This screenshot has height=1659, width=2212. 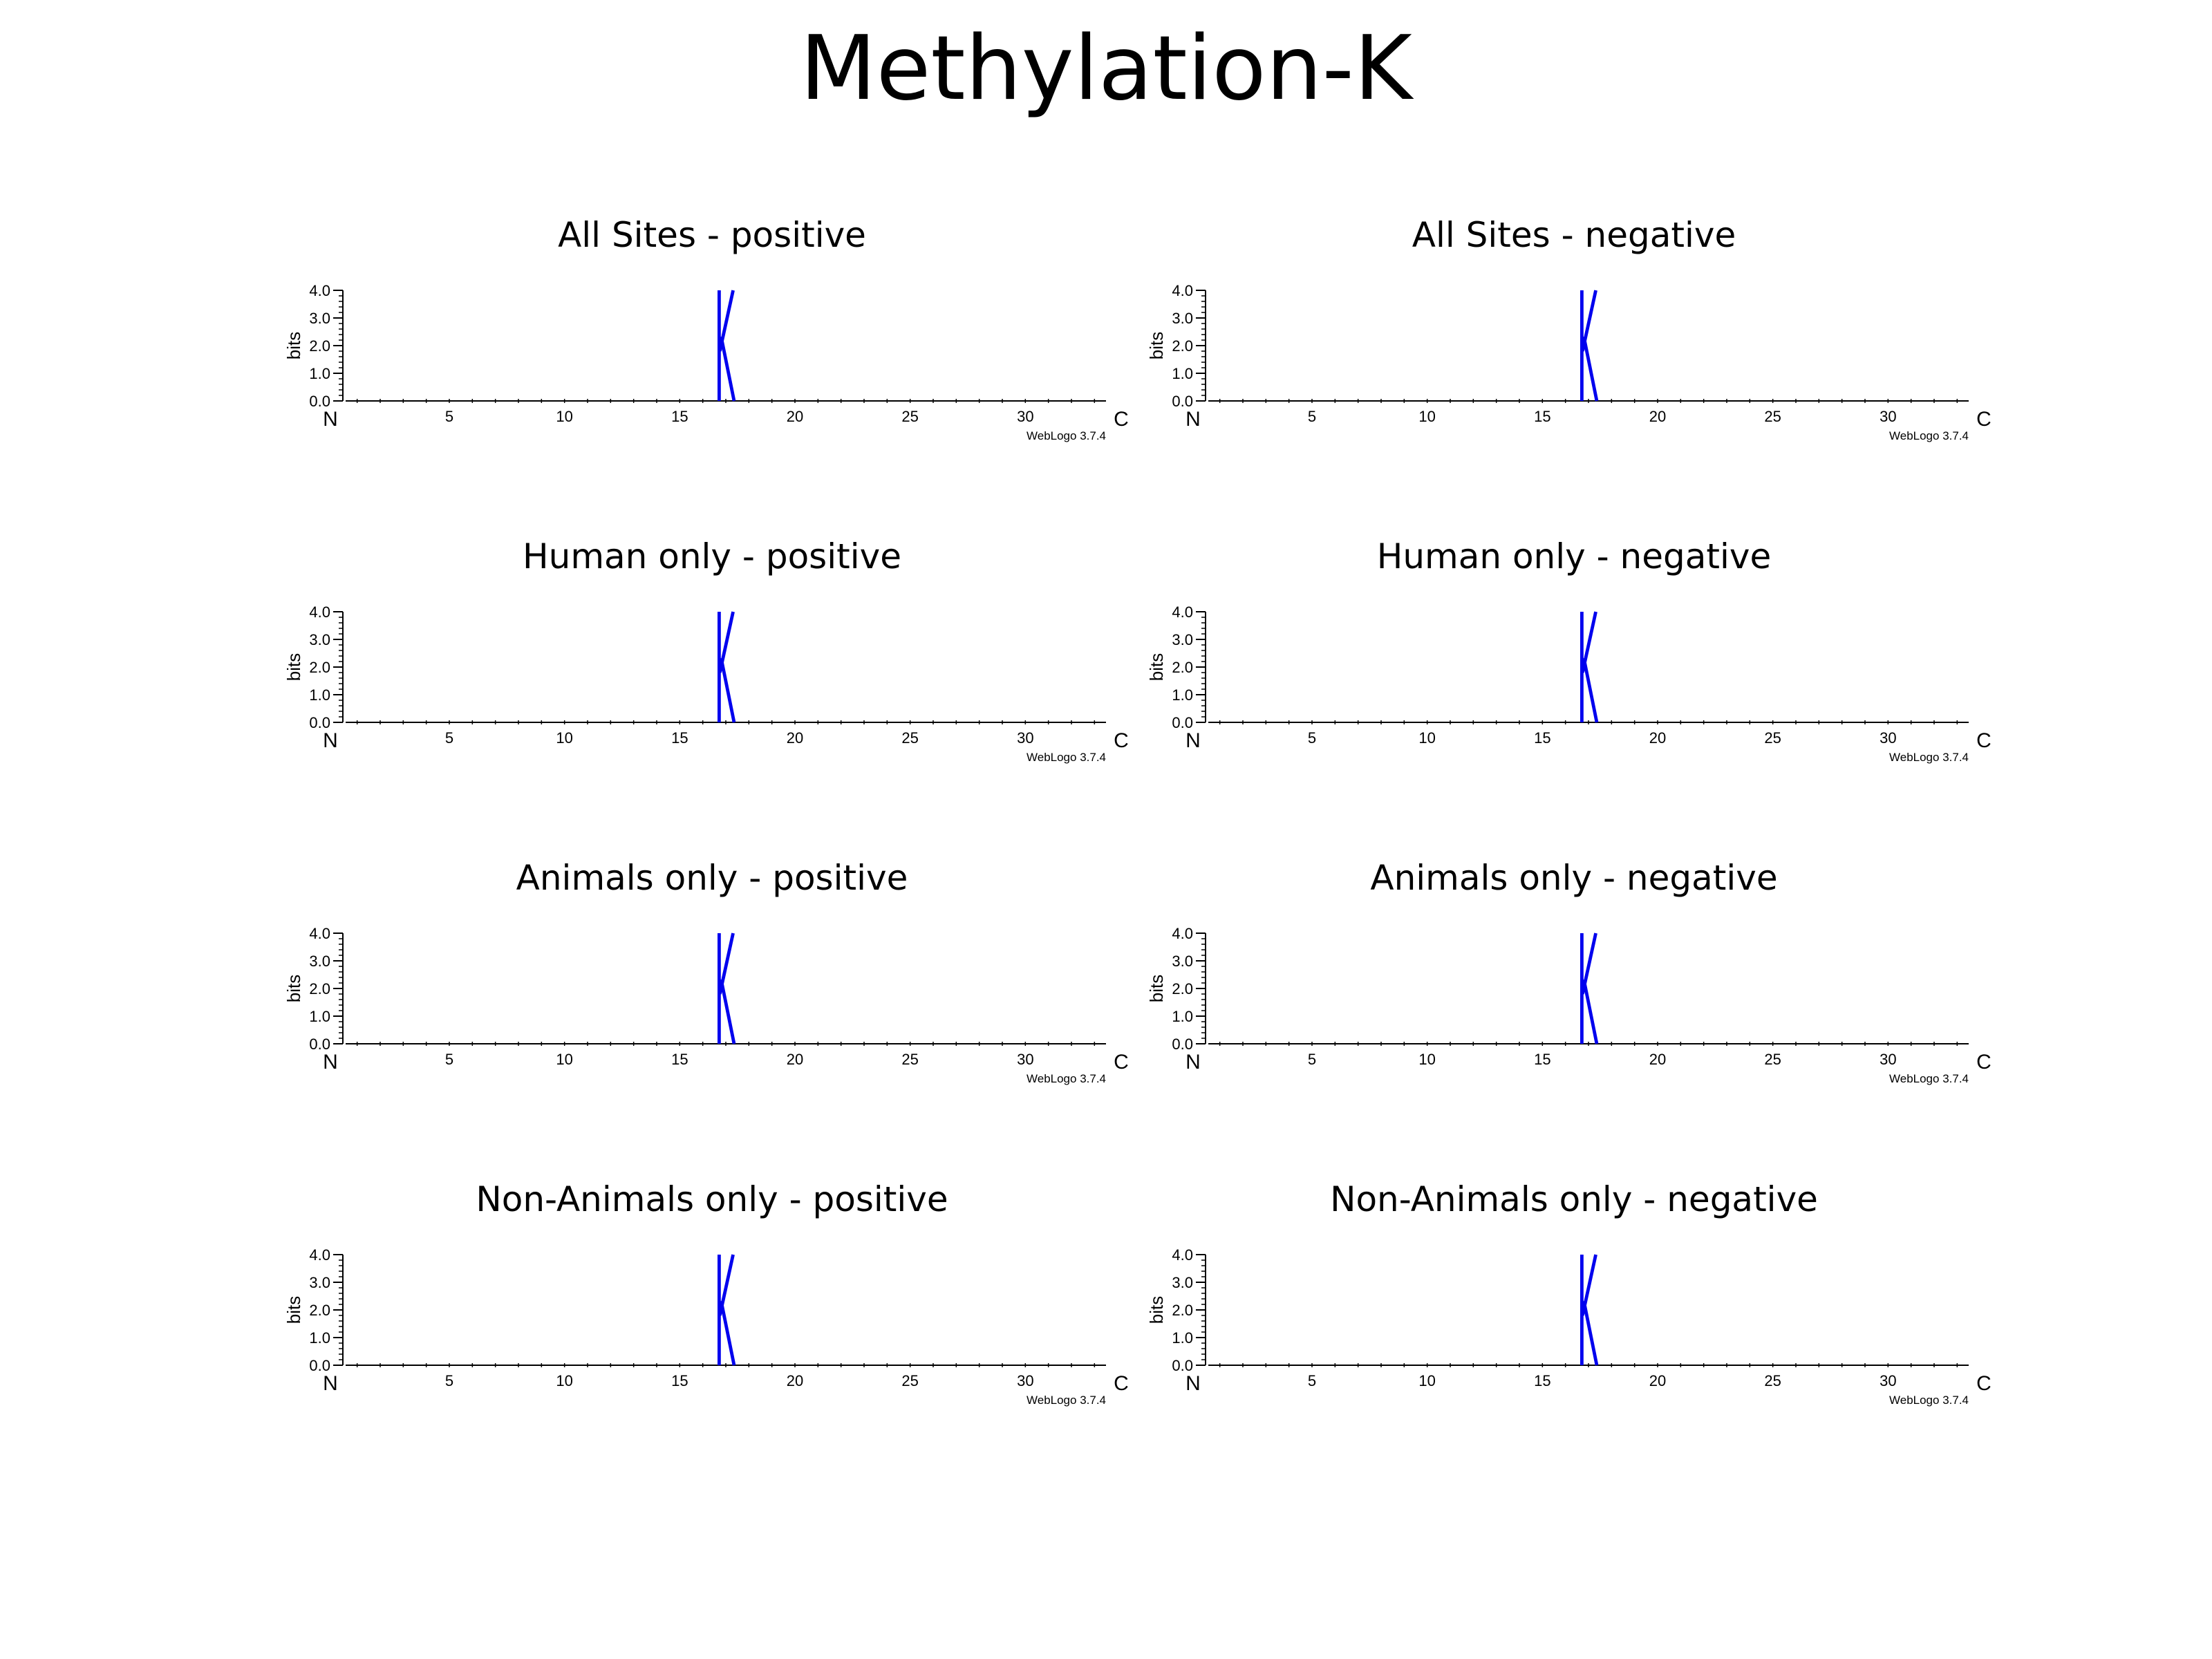 What do you see at coordinates (712, 556) in the screenshot?
I see `panel-title-human-positive: Human only - positive` at bounding box center [712, 556].